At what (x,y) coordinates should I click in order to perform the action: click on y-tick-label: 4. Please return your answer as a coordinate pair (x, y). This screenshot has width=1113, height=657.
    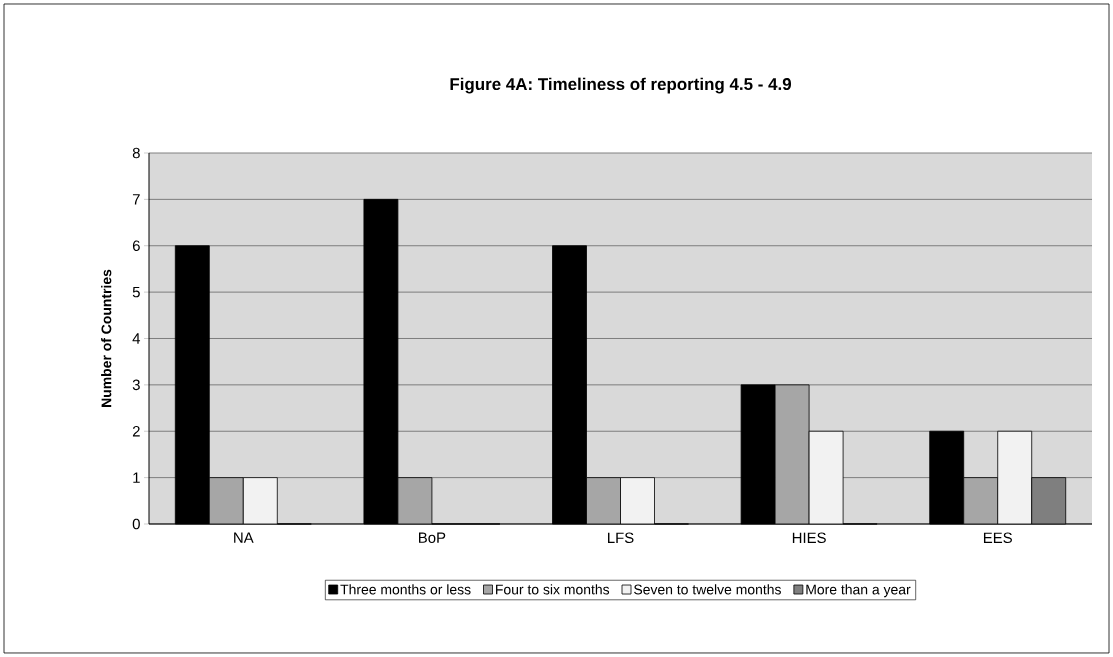
    Looking at the image, I should click on (136, 338).